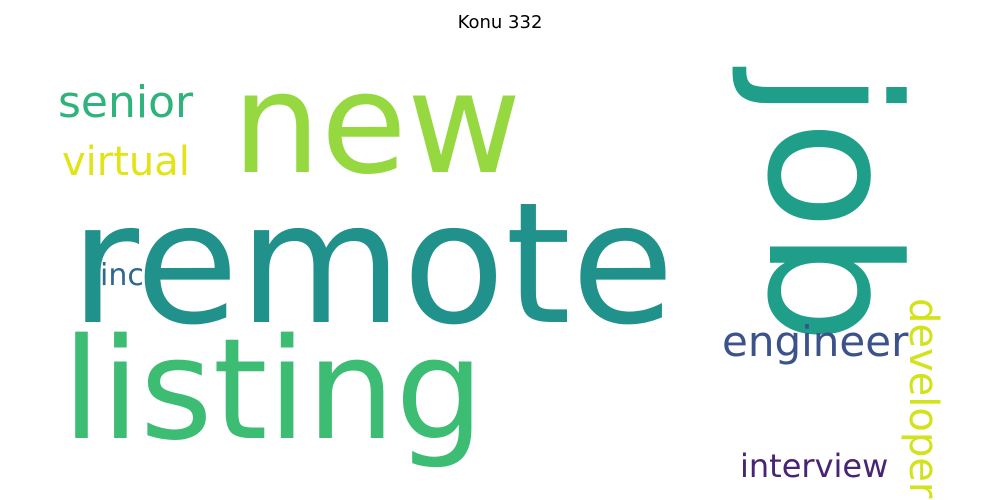 The width and height of the screenshot is (1000, 500). I want to click on word-virtual: virtual, so click(126, 162).